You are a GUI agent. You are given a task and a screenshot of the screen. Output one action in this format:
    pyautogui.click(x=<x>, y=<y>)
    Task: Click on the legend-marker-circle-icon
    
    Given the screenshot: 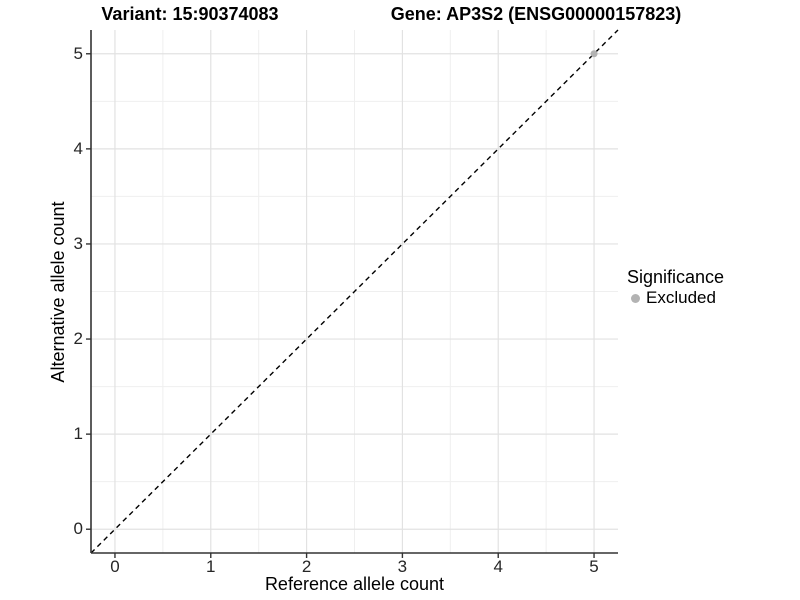 What is the action you would take?
    pyautogui.click(x=635, y=298)
    